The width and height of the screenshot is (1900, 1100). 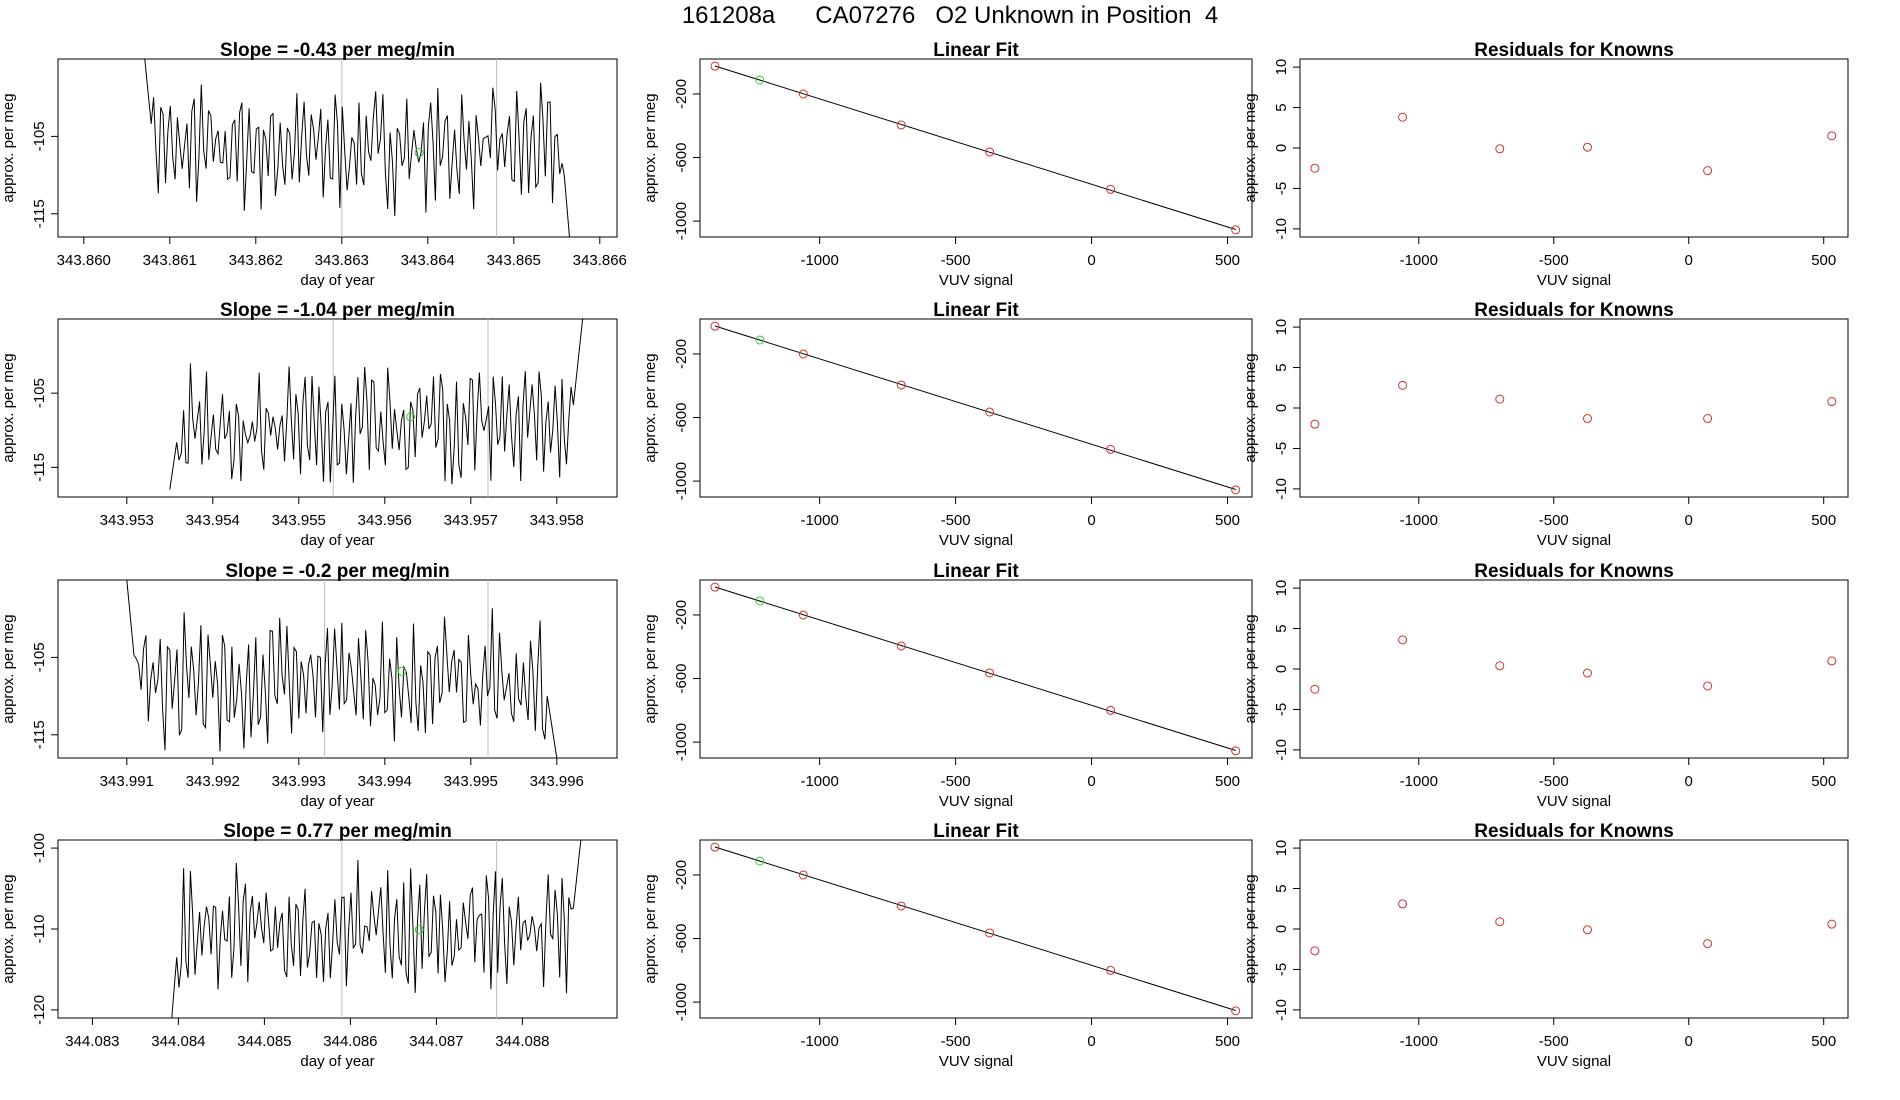 I want to click on x-tick-label: 343.955, so click(x=299, y=520).